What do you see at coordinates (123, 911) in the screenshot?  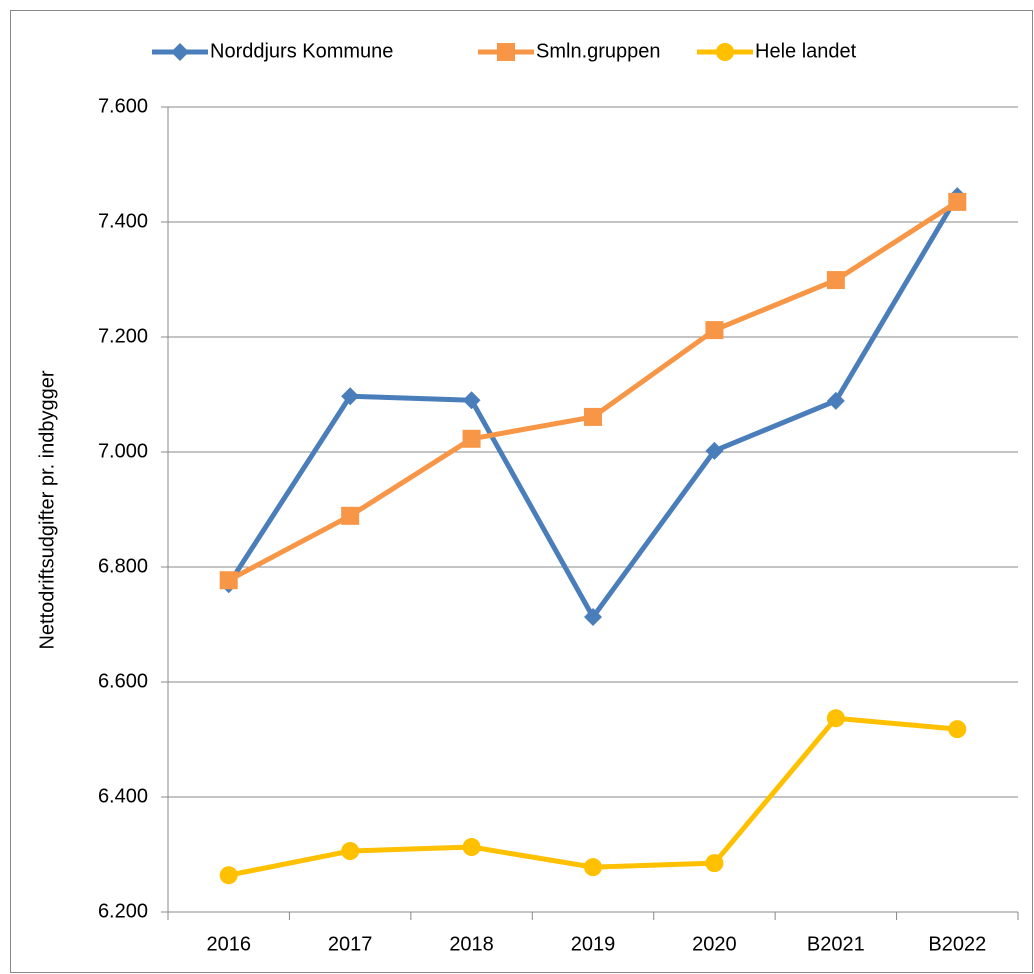 I see `y-tick-label: 6.200` at bounding box center [123, 911].